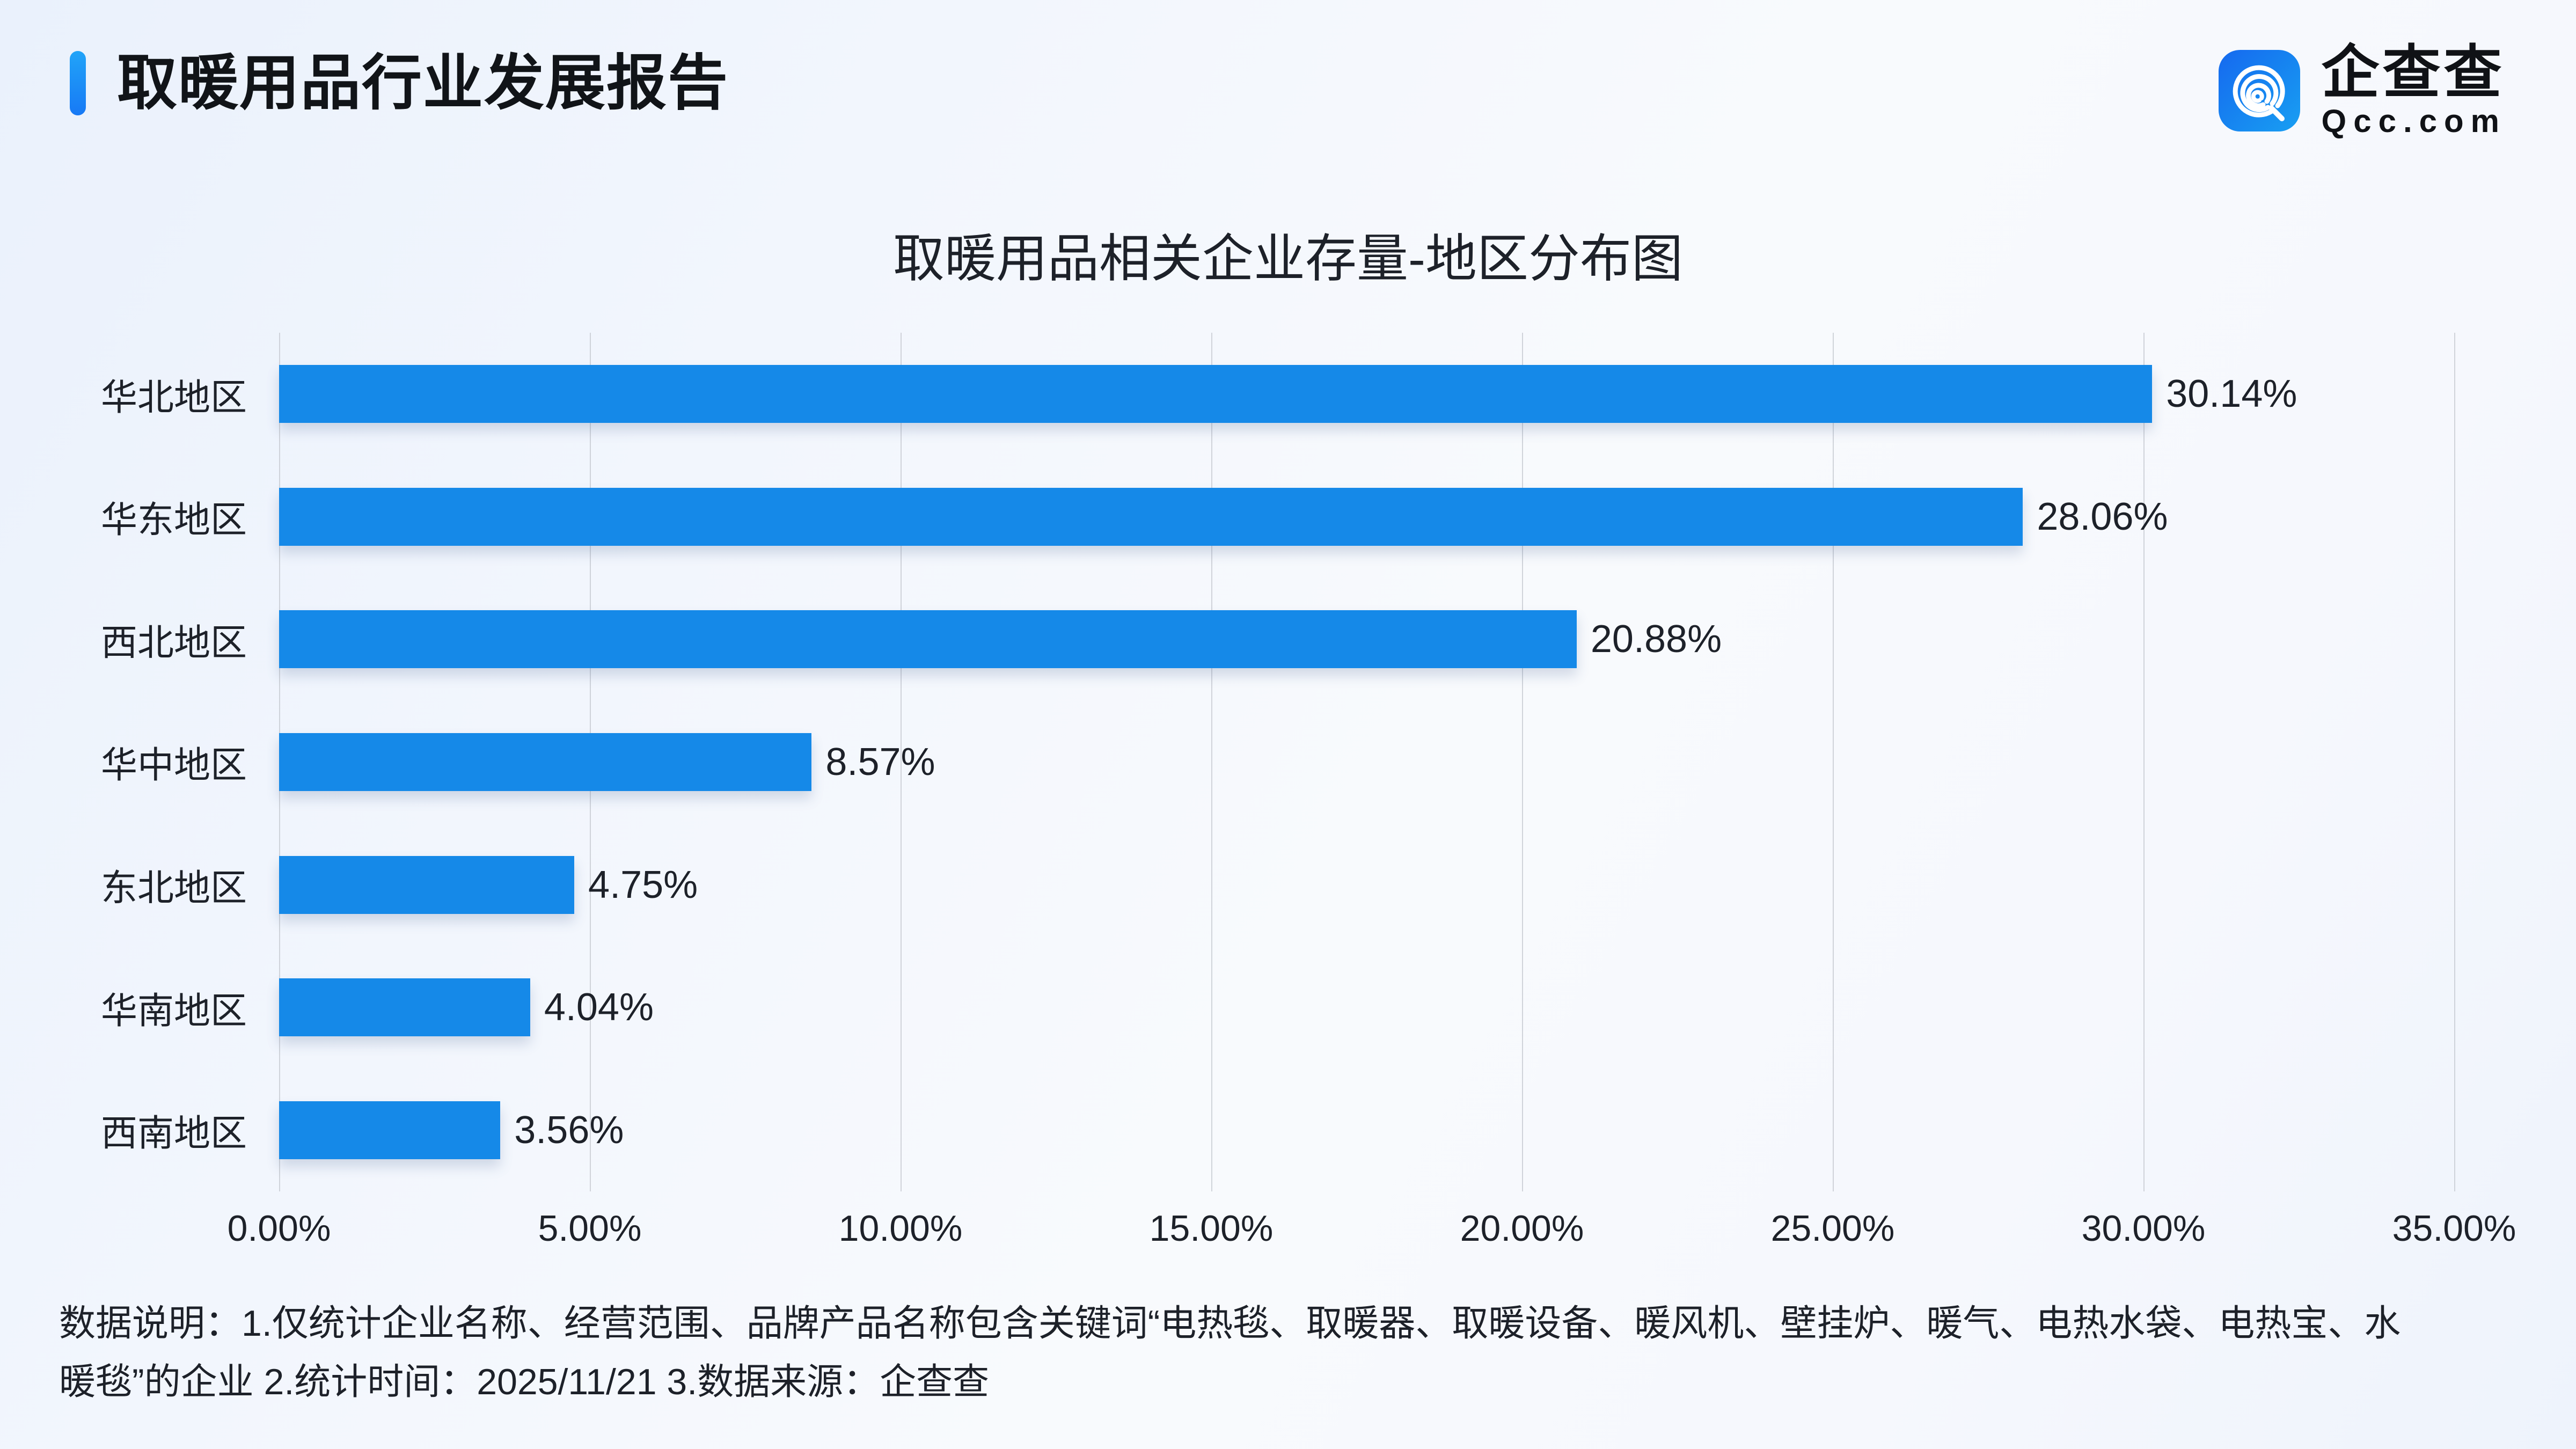 Image resolution: width=2576 pixels, height=1449 pixels. Describe the element at coordinates (173, 642) in the screenshot. I see `chart-y-axis-label: 西北地区` at that location.